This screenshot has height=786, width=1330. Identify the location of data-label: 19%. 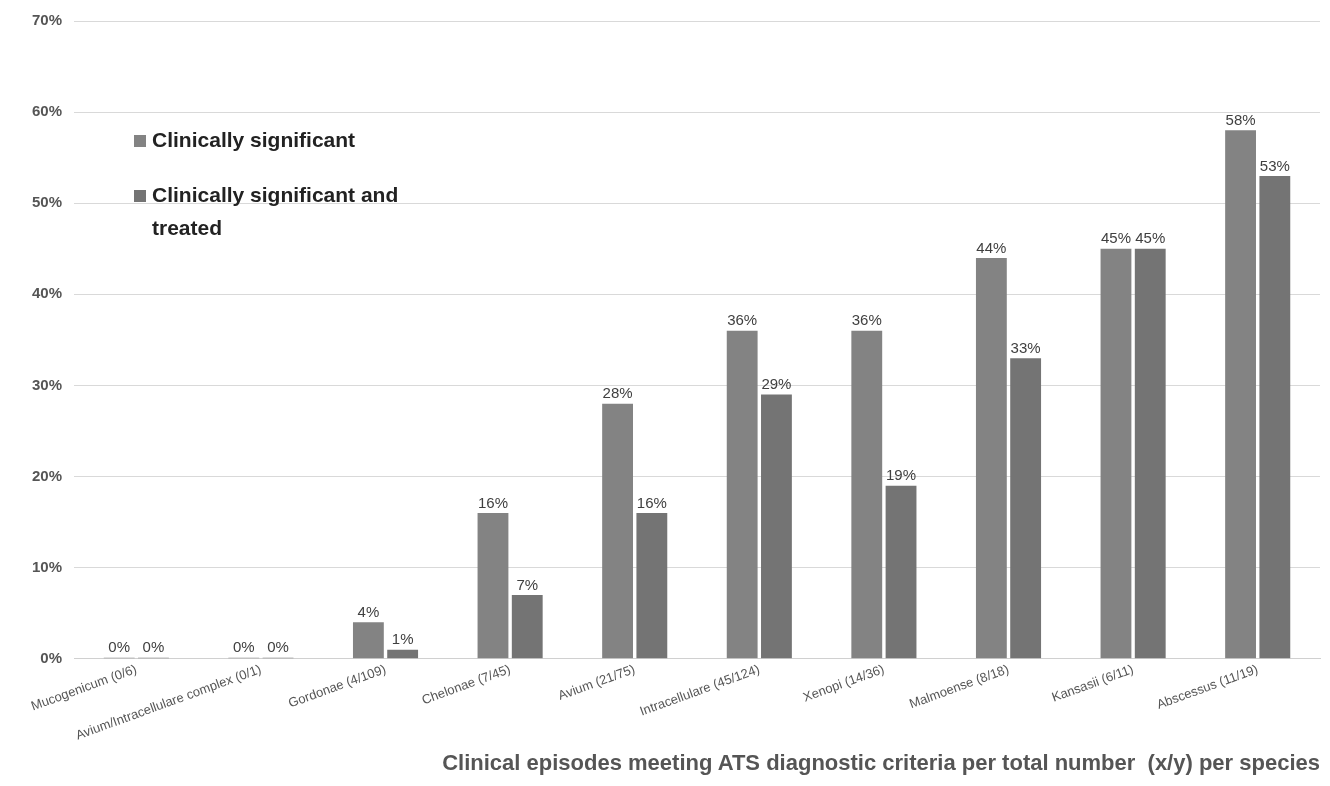
(901, 475).